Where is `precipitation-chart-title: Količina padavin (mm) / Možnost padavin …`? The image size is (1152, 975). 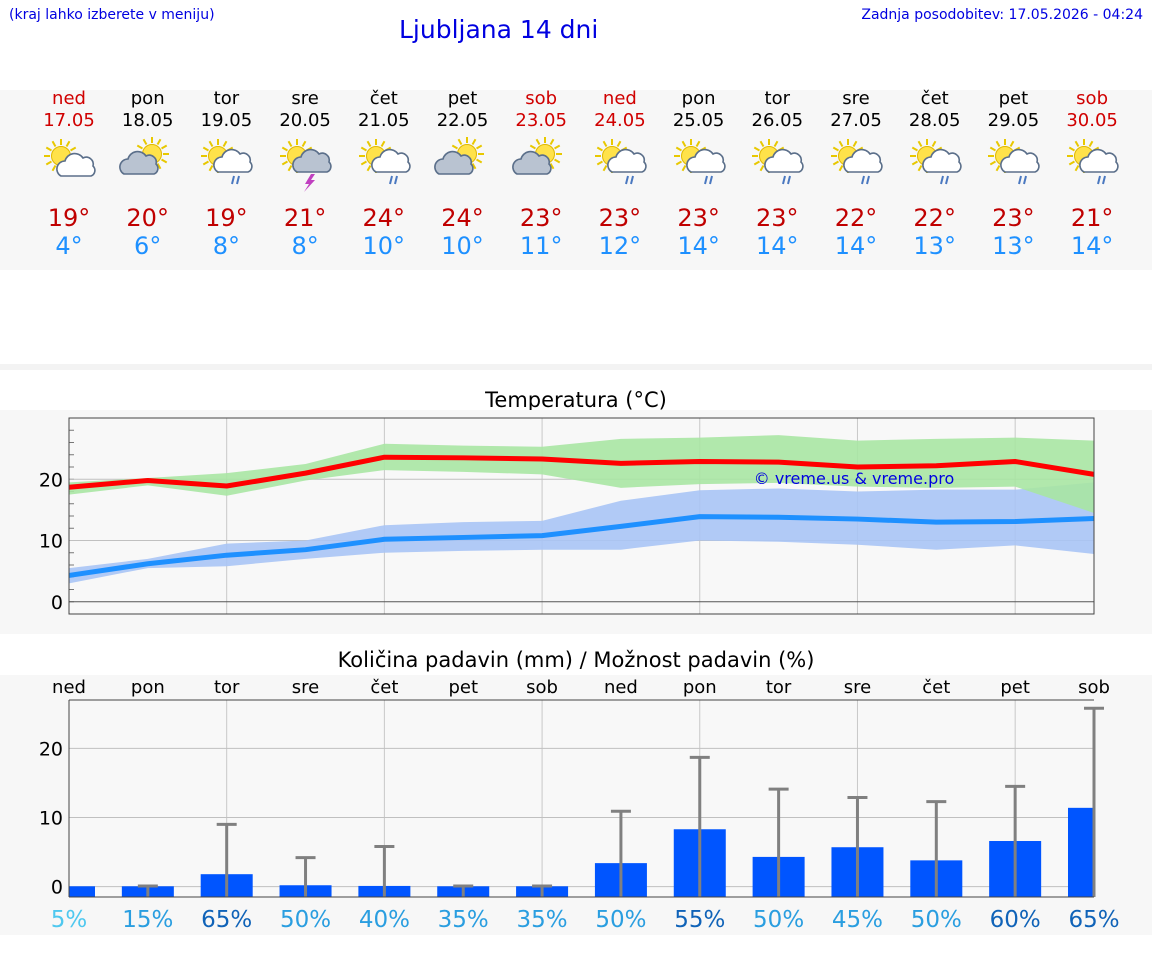 precipitation-chart-title: Količina padavin (mm) / Možnost padavin … is located at coordinates (576, 660).